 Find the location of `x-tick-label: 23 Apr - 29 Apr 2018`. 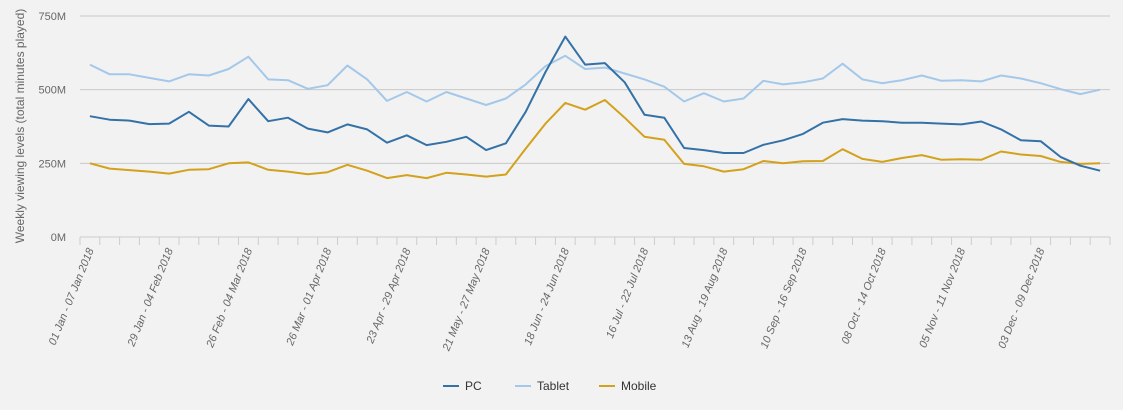

x-tick-label: 23 Apr - 29 Apr 2018 is located at coordinates (389, 296).